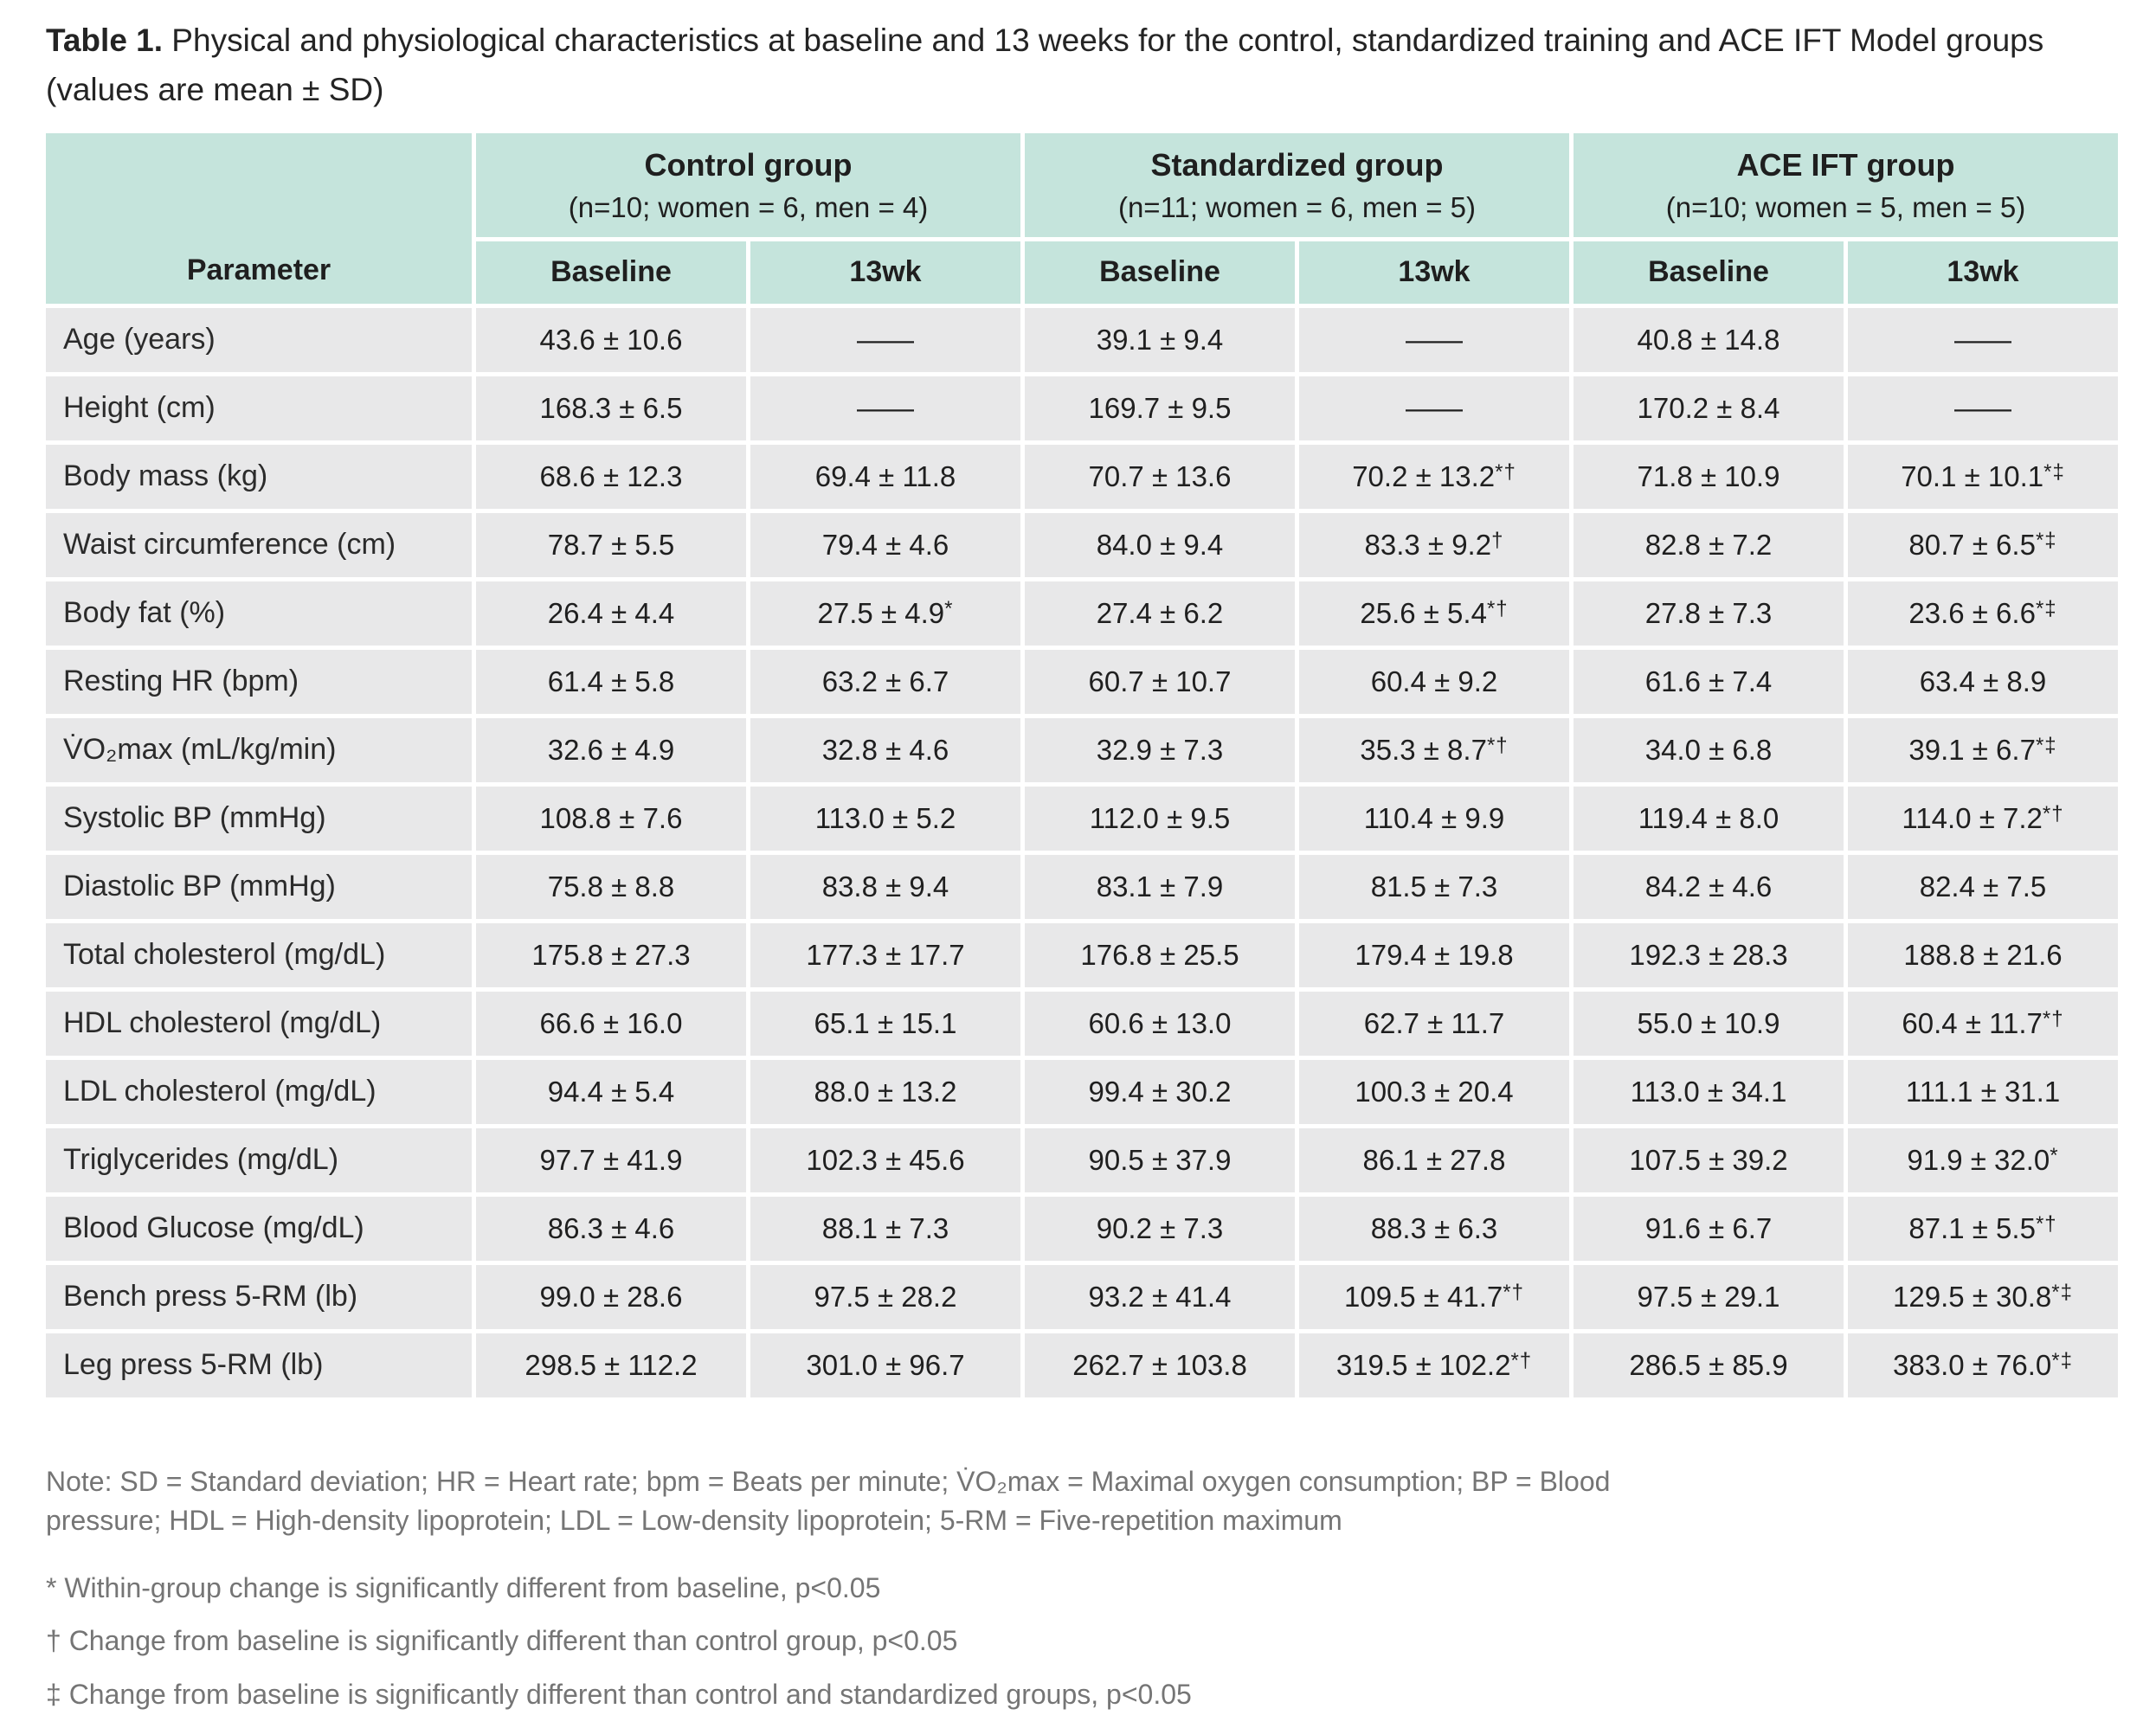 The width and height of the screenshot is (2156, 1728). Describe the element at coordinates (611, 1364) in the screenshot. I see `value-text: 298.5 ± 112.2` at that location.